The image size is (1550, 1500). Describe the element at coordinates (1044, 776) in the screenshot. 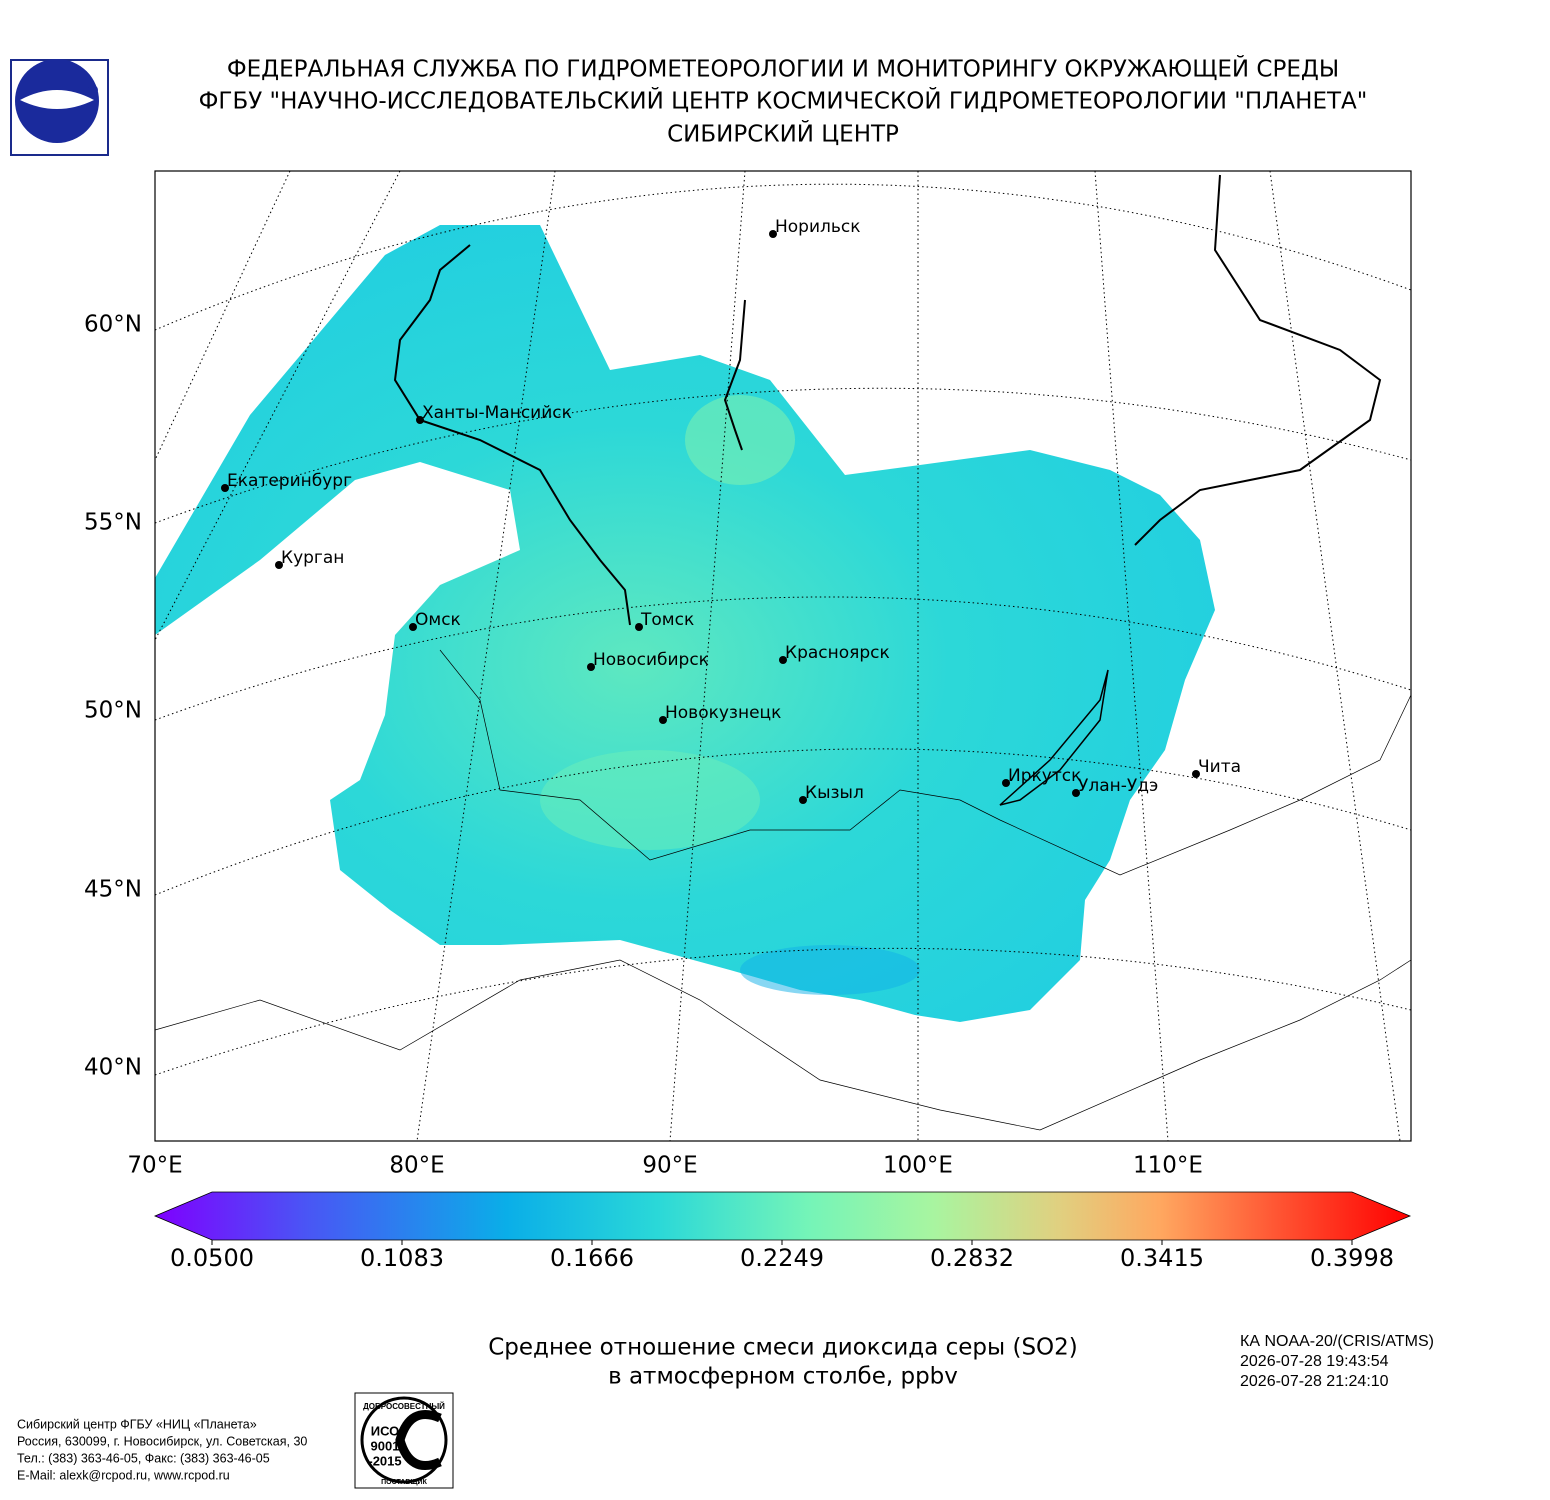

I see `city-label: Иркутск` at that location.